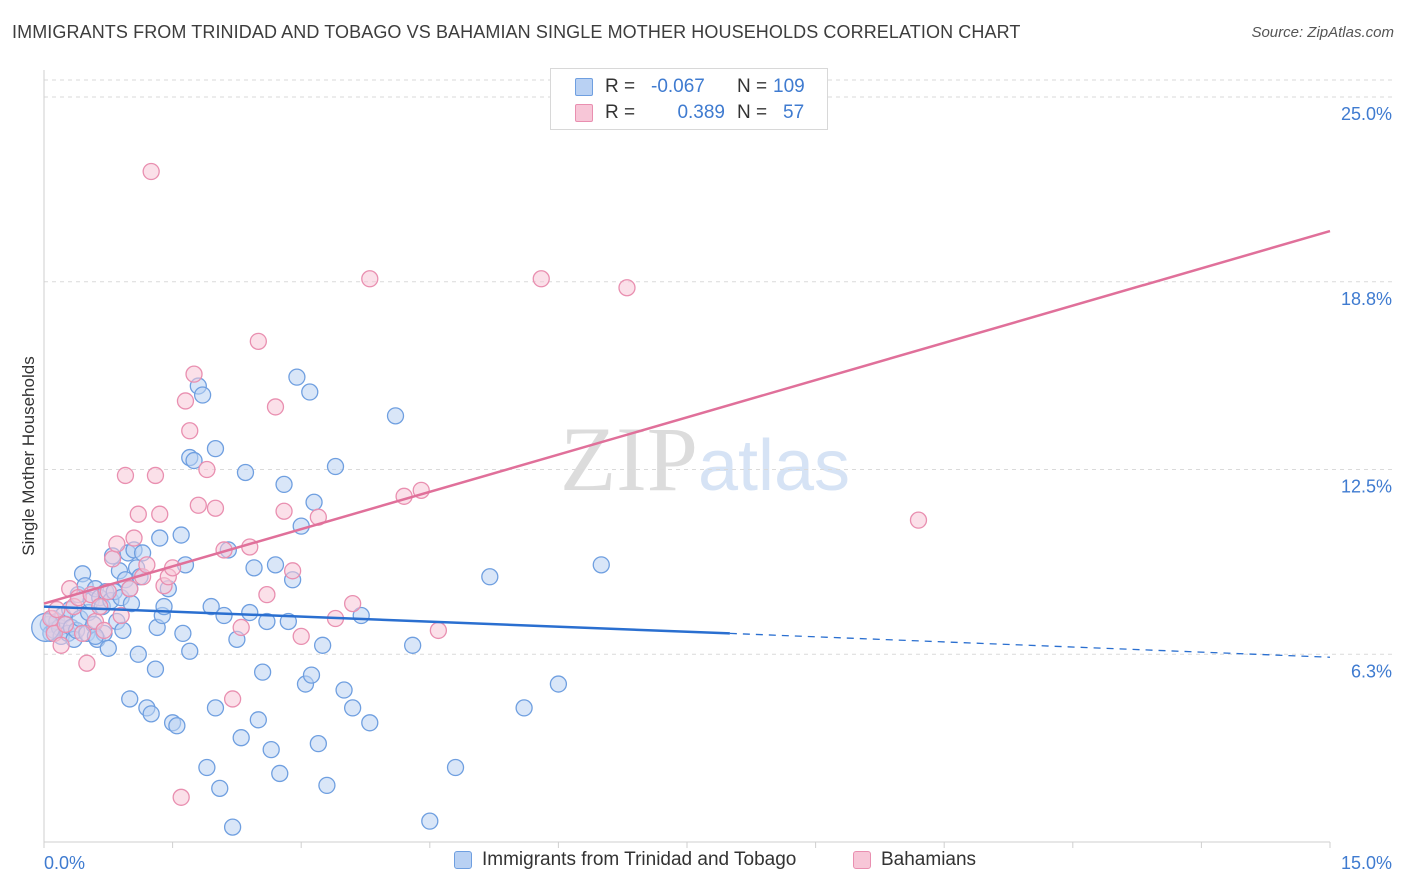  What do you see at coordinates (678, 86) in the screenshot?
I see `r-value: -0.067` at bounding box center [678, 86].